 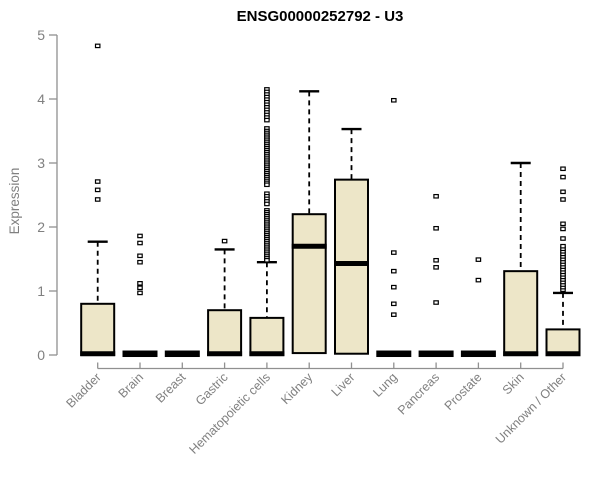 I want to click on x-tick-label: Liver, so click(x=343, y=384).